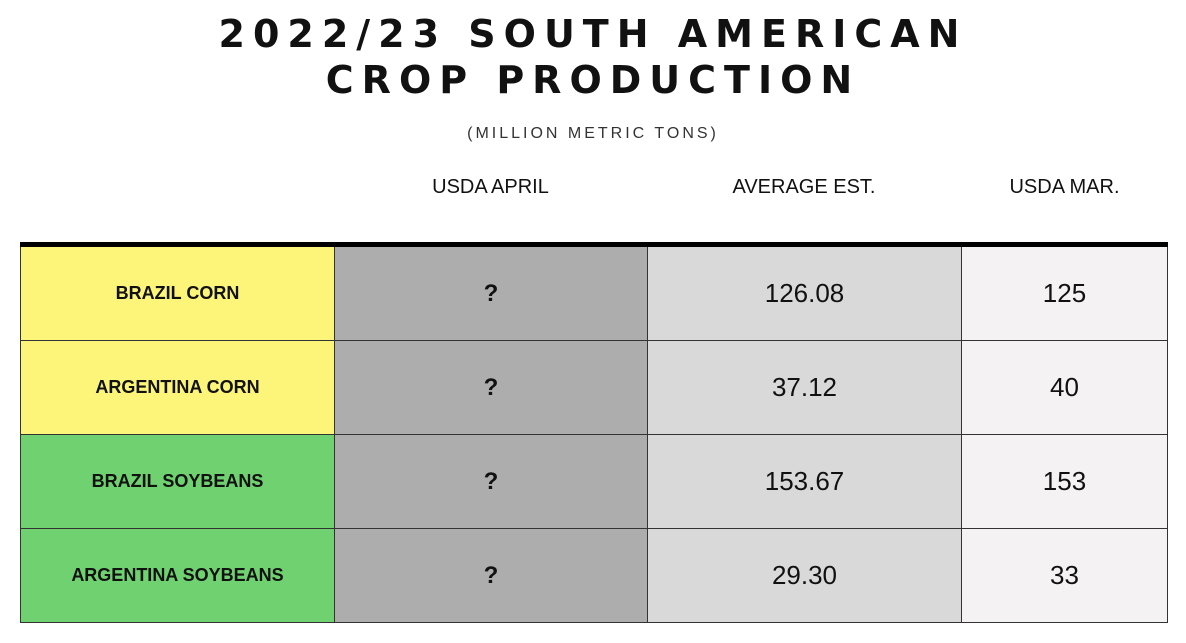 The image size is (1186, 643). I want to click on column-header-usda-april: USDA APRIL, so click(490, 187).